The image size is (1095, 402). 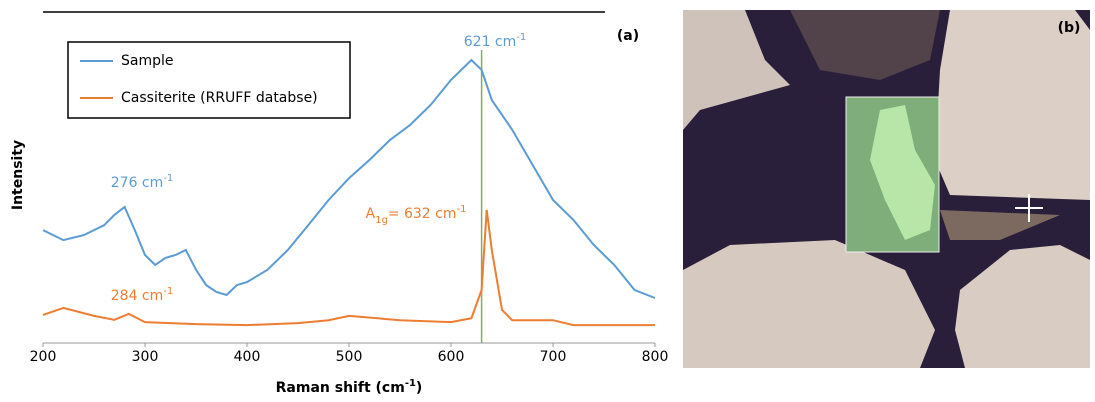 I want to click on annotation-part: A, so click(x=371, y=214).